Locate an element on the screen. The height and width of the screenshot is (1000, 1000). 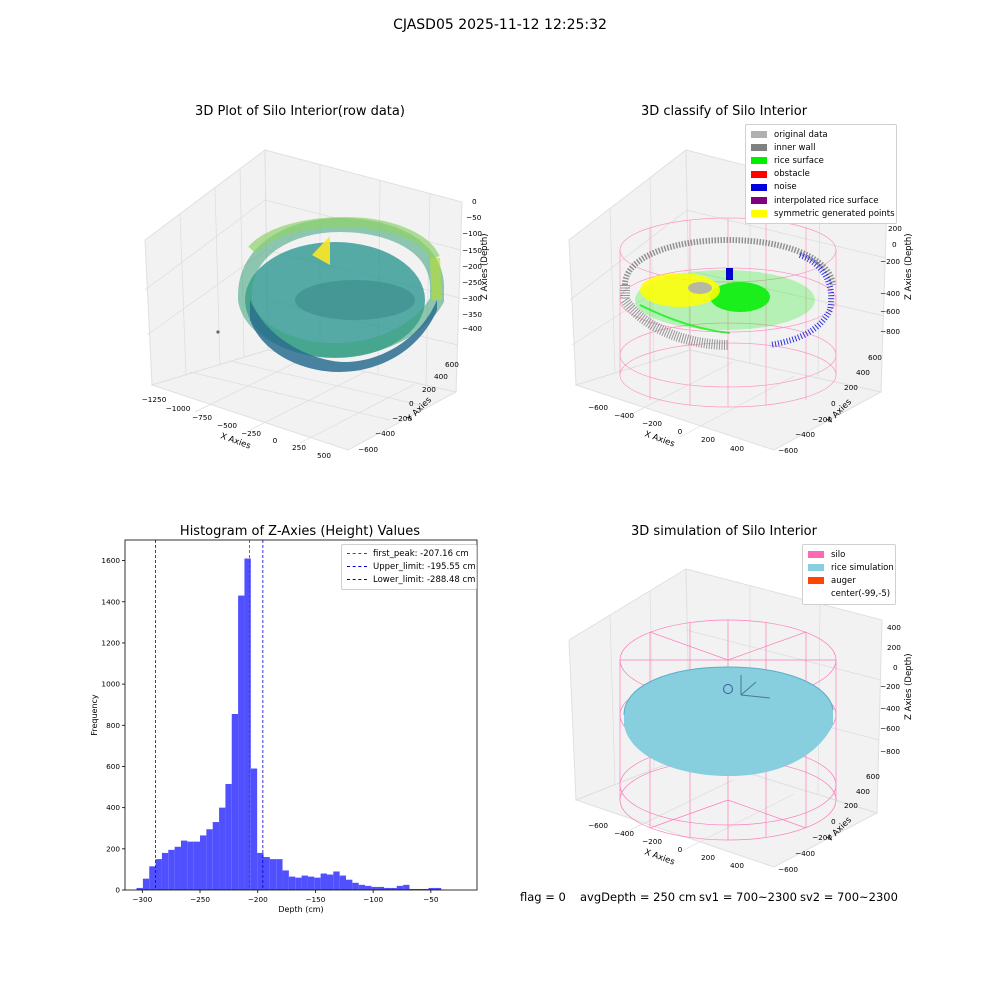
legend-label: Upper_limit: -195.55 cm is located at coordinates (424, 566).